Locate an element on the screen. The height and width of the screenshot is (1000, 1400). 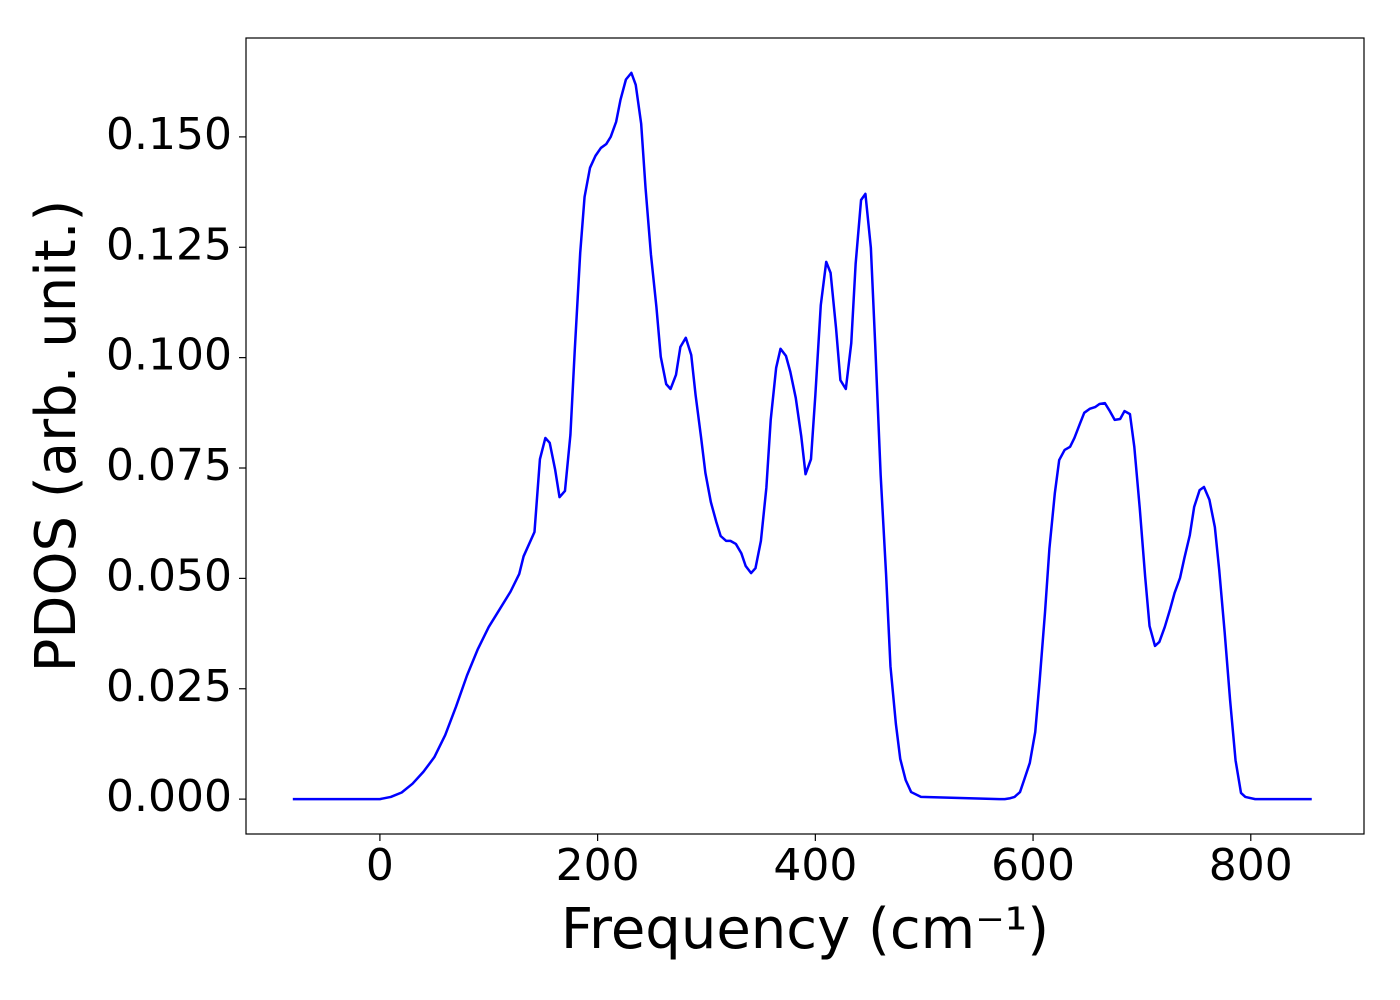
x-axis-label: Frequency (cm⁻¹) is located at coordinates (805, 929).